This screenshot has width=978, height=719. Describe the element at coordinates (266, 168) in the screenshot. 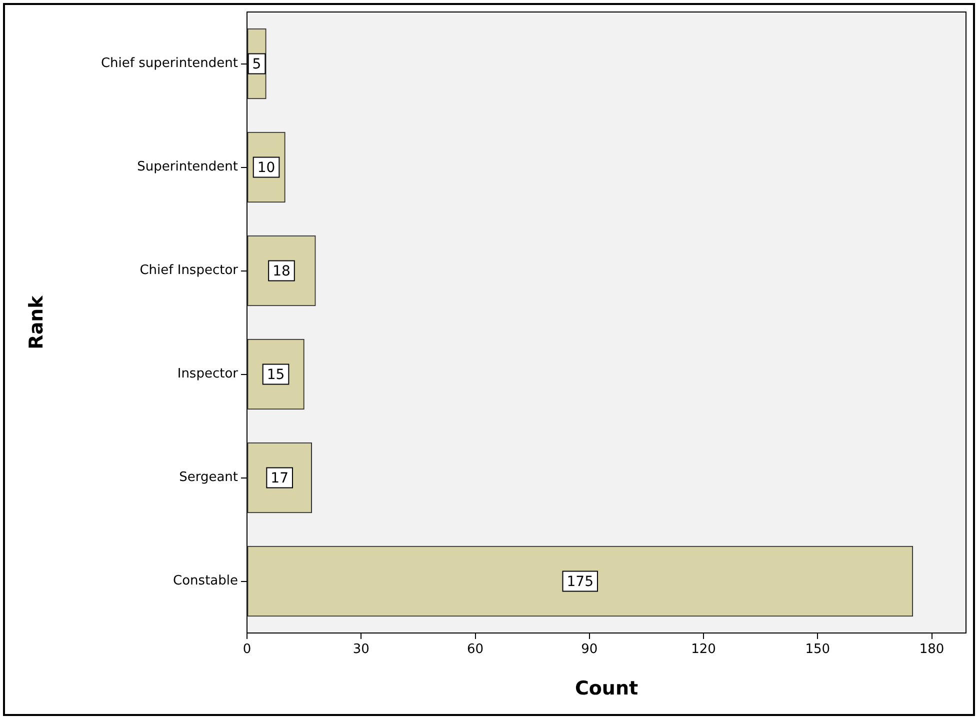

I see `data-label: 10` at that location.